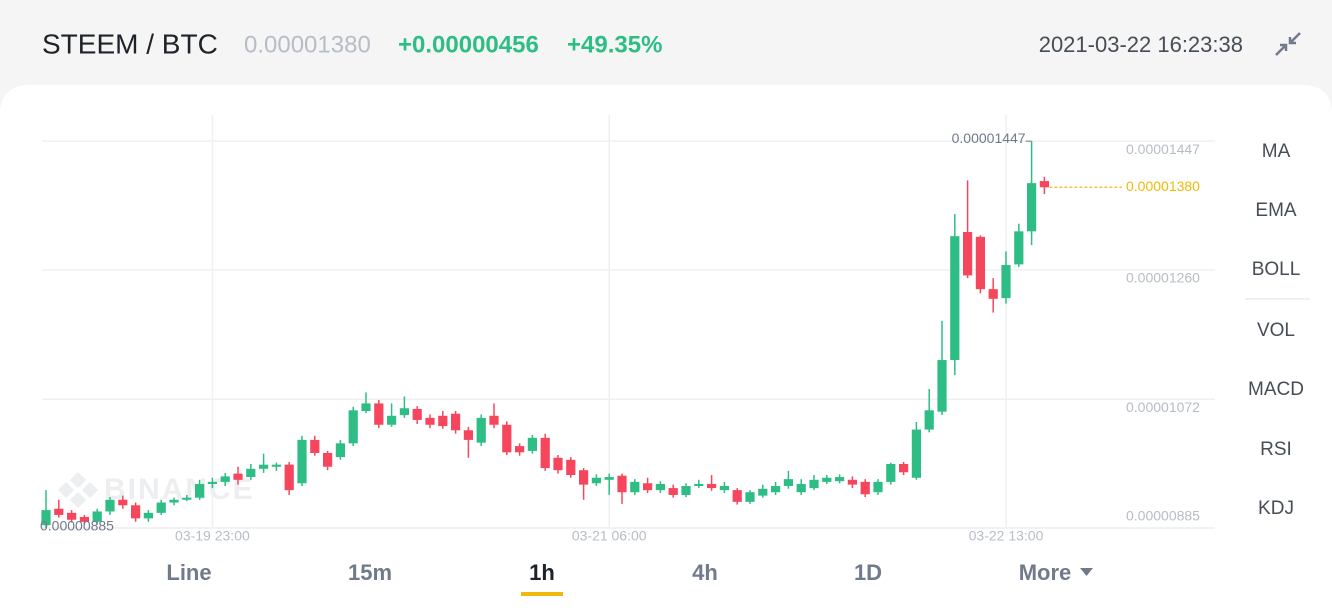 The height and width of the screenshot is (615, 1332). Describe the element at coordinates (1086, 572) in the screenshot. I see `dropdown-arrow` at that location.